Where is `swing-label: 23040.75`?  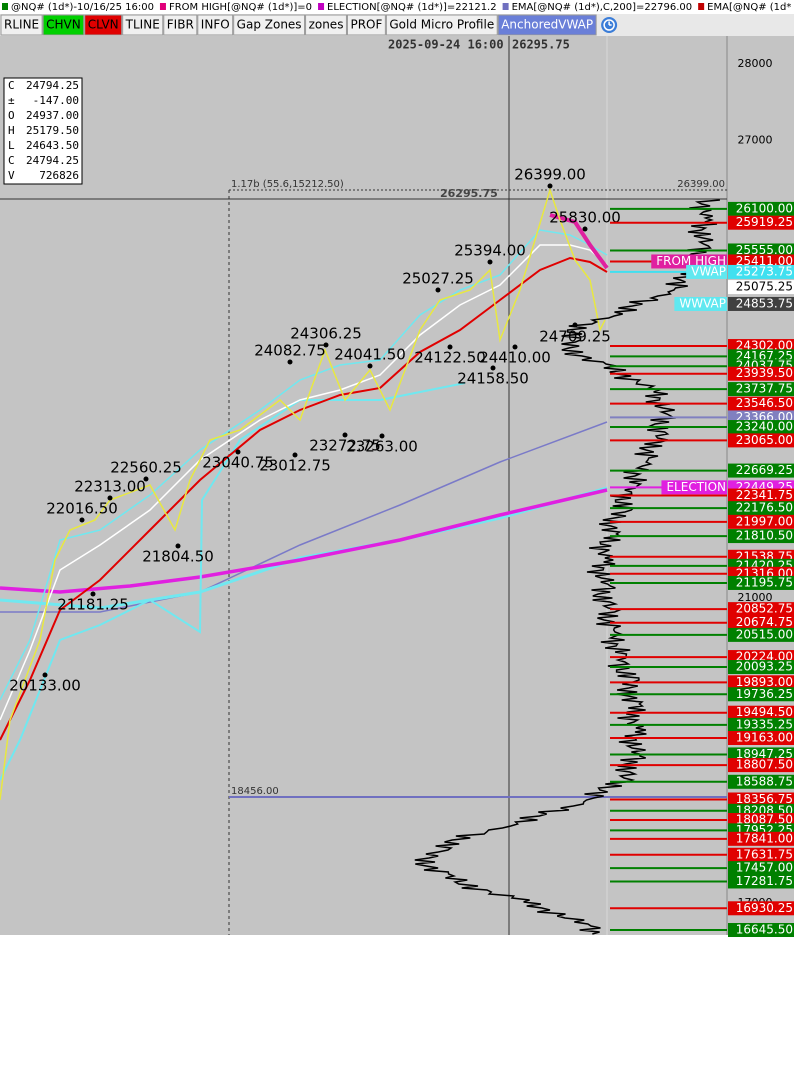
swing-label: 23040.75 is located at coordinates (238, 463).